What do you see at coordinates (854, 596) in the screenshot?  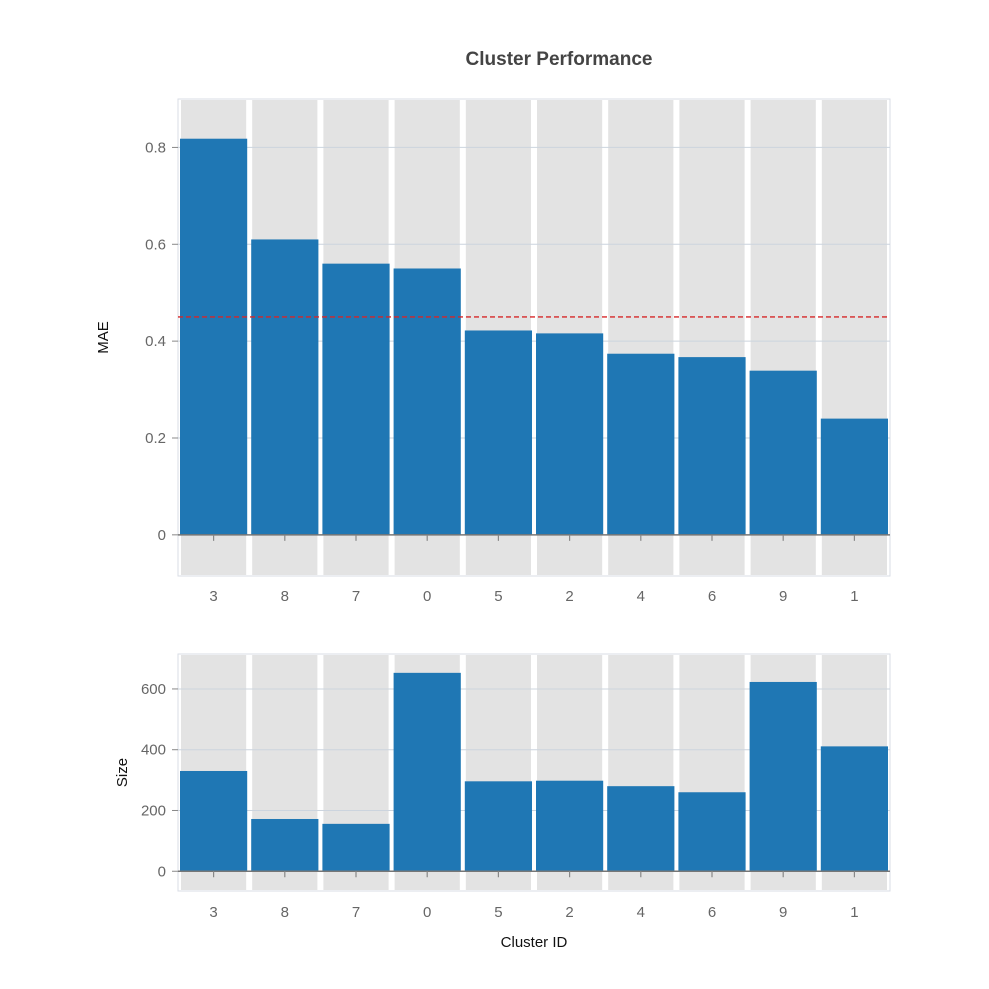 I see `mae-xtick-label-1: 1` at bounding box center [854, 596].